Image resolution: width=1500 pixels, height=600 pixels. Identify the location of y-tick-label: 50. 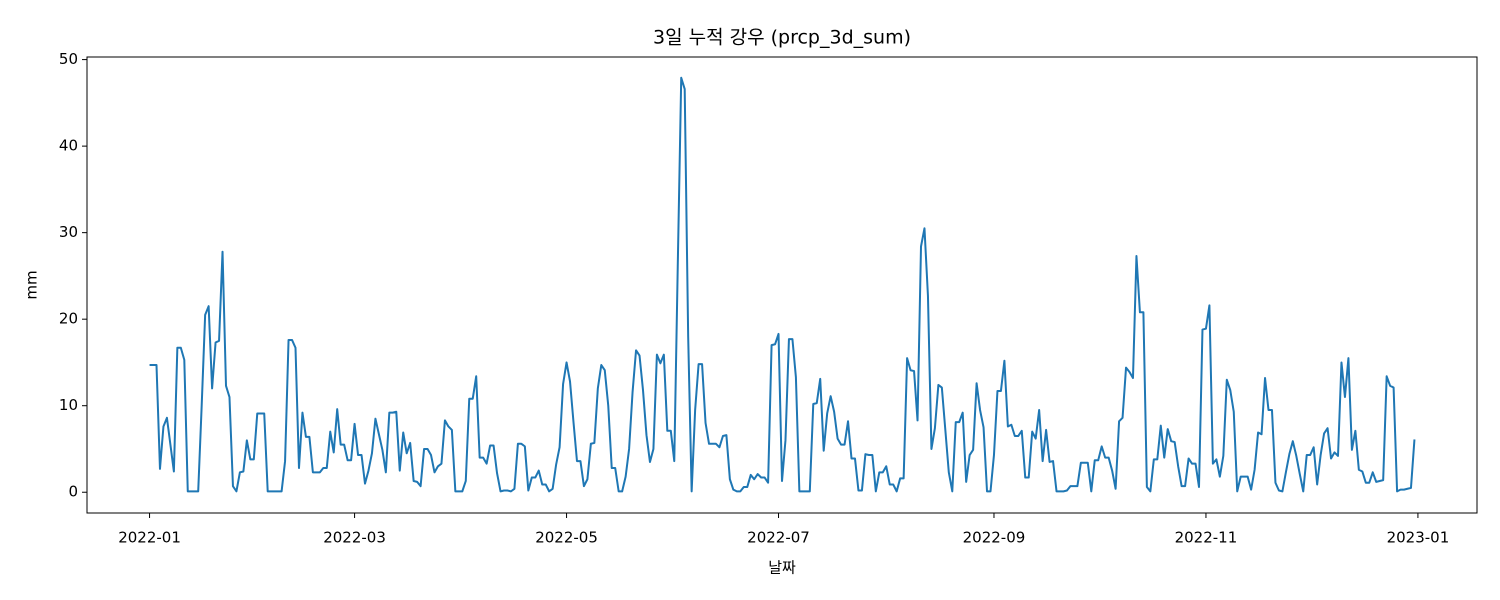
(68, 59).